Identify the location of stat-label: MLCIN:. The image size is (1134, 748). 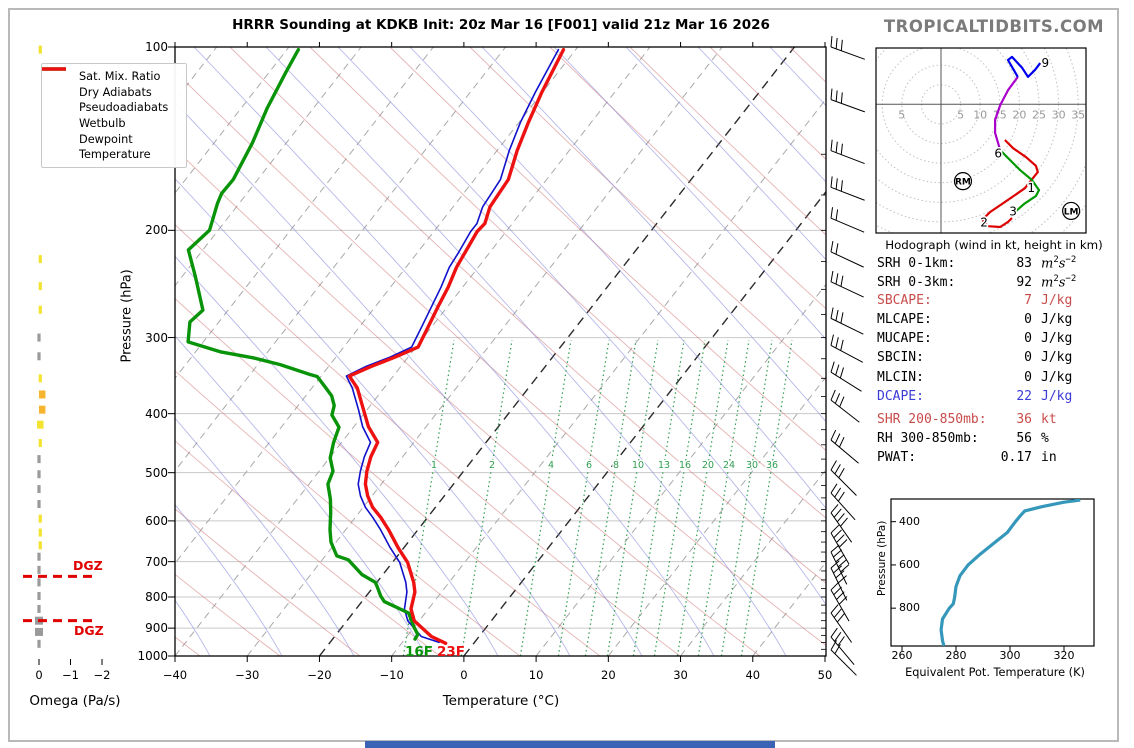
(900, 377).